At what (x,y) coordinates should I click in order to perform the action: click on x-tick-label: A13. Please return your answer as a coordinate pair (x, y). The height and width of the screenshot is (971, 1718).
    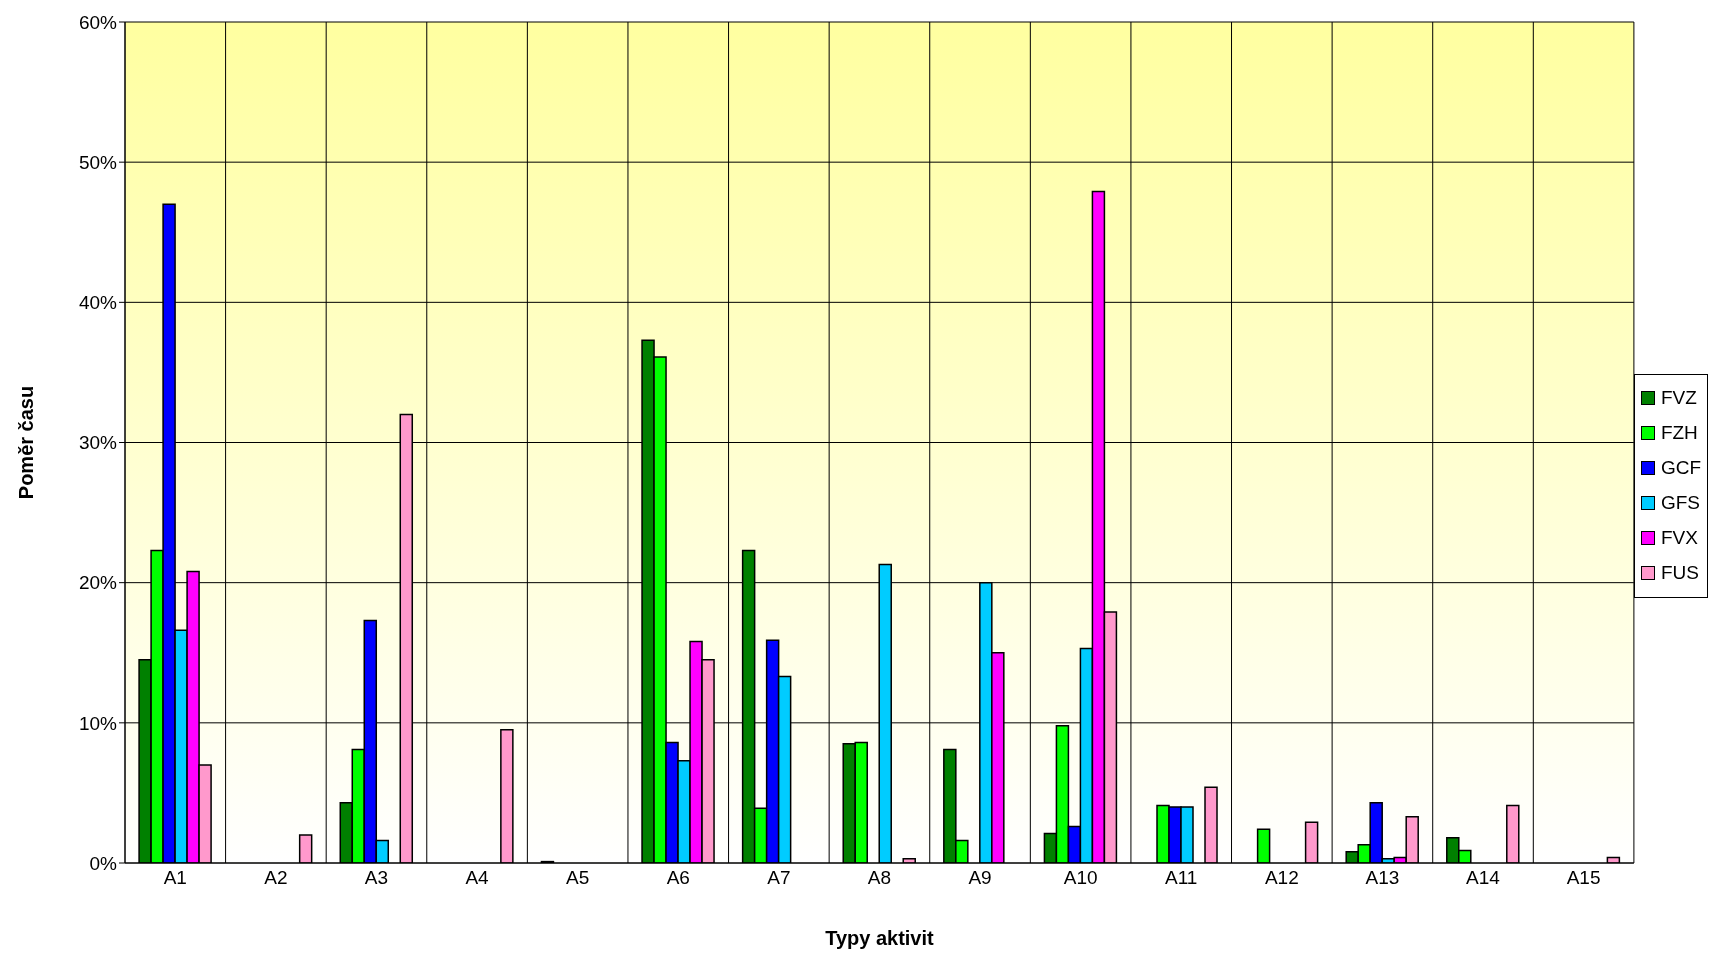
    Looking at the image, I should click on (1382, 878).